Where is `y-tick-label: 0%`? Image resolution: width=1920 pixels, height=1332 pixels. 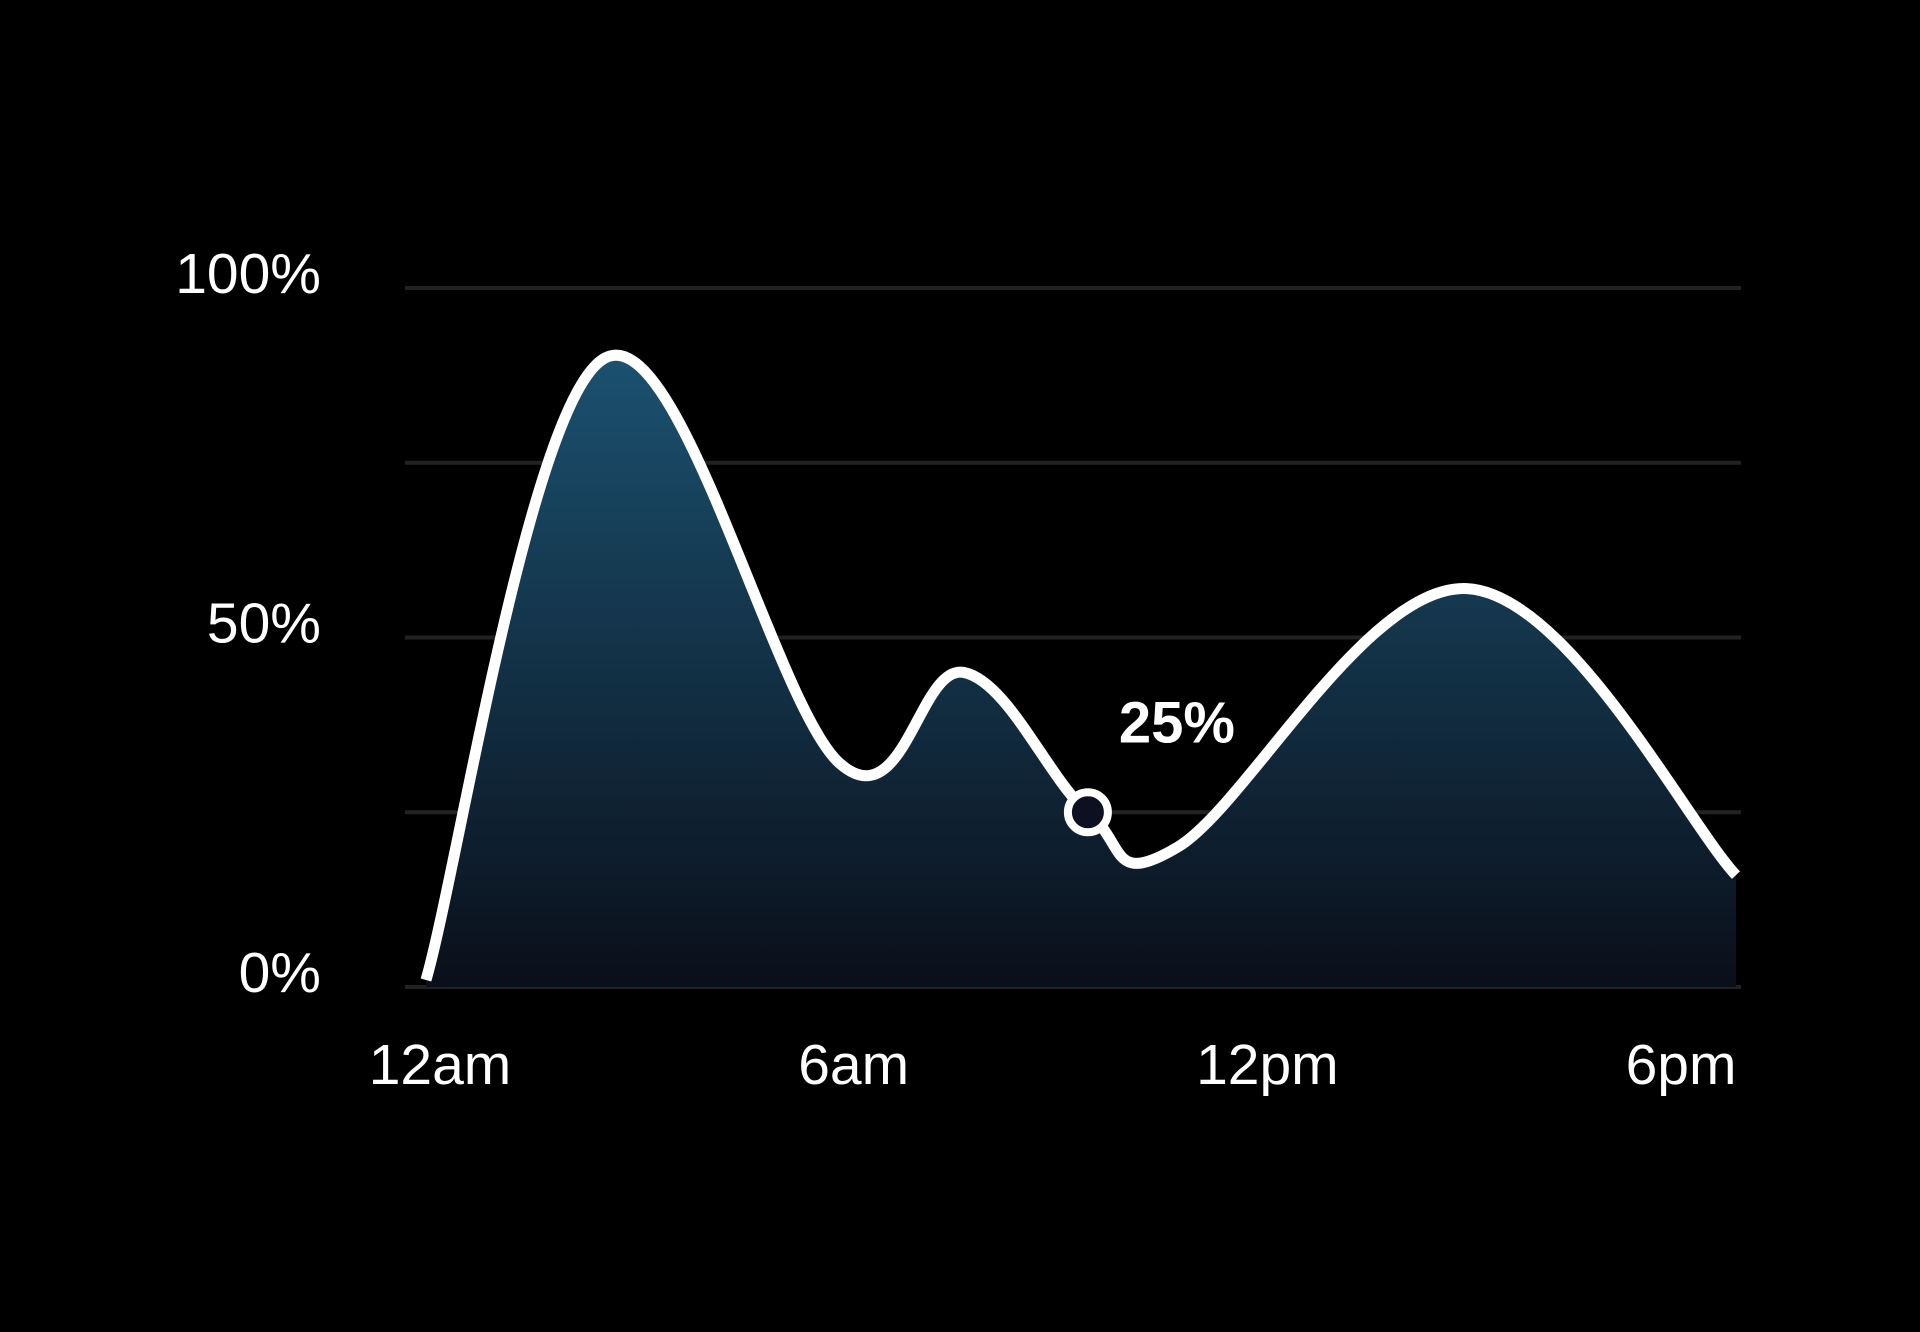
y-tick-label: 0% is located at coordinates (280, 973).